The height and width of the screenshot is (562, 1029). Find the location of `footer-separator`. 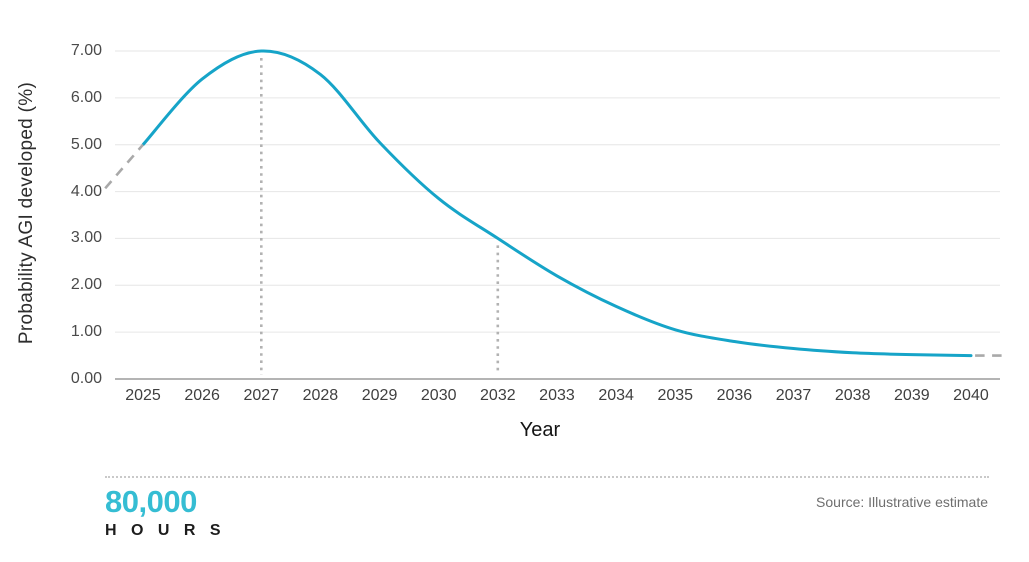

footer-separator is located at coordinates (547, 477).